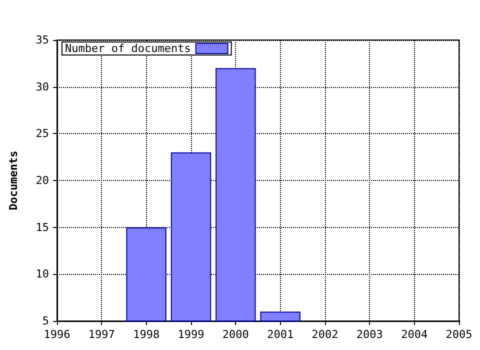 Image resolution: width=480 pixels, height=350 pixels. What do you see at coordinates (42, 227) in the screenshot?
I see `y-tick-label: 15` at bounding box center [42, 227].